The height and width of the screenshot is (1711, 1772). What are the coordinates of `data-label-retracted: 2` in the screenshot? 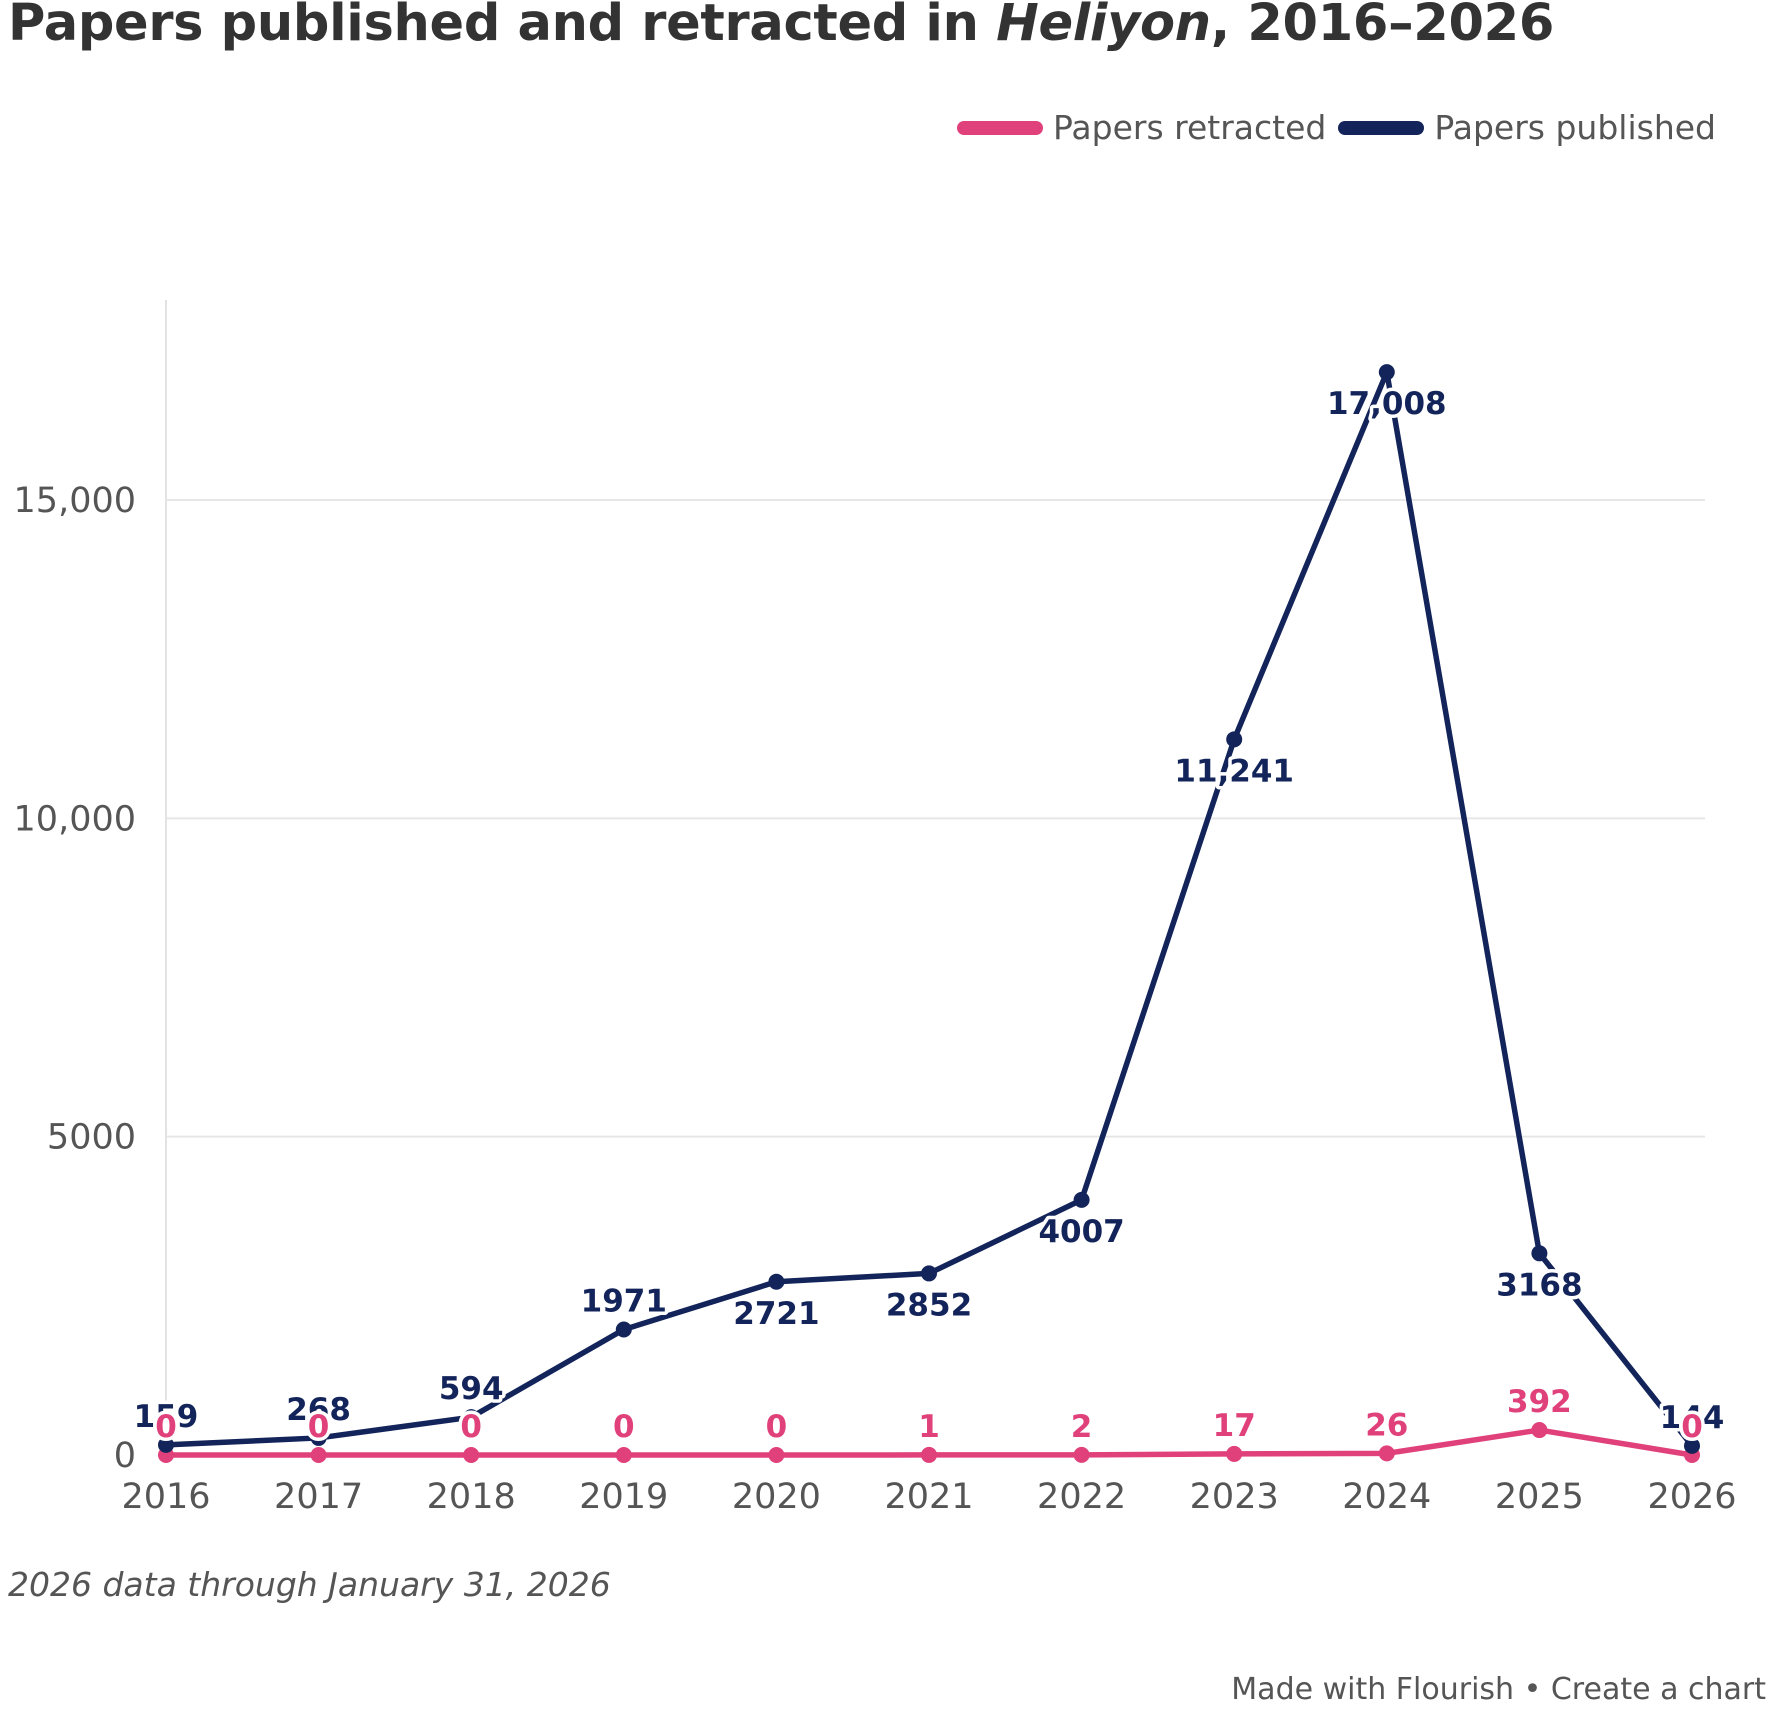 It's located at (1082, 1427).